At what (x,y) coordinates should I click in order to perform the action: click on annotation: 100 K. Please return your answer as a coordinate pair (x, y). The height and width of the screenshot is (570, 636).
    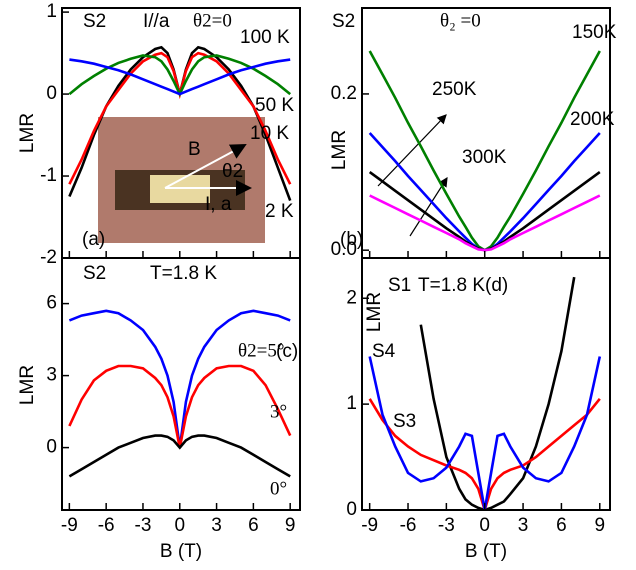
    Looking at the image, I should click on (265, 37).